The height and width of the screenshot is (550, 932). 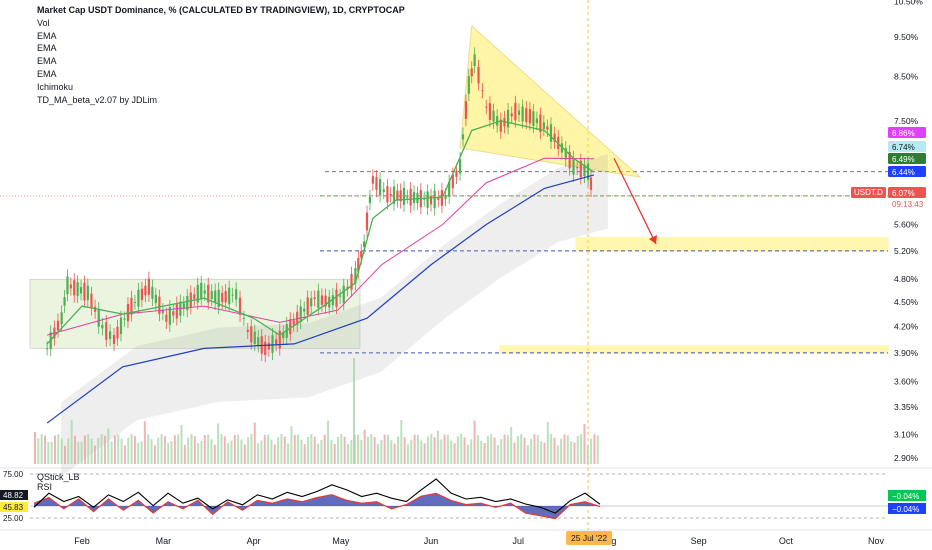 What do you see at coordinates (906, 279) in the screenshot?
I see `y-tick-label: 4.80%` at bounding box center [906, 279].